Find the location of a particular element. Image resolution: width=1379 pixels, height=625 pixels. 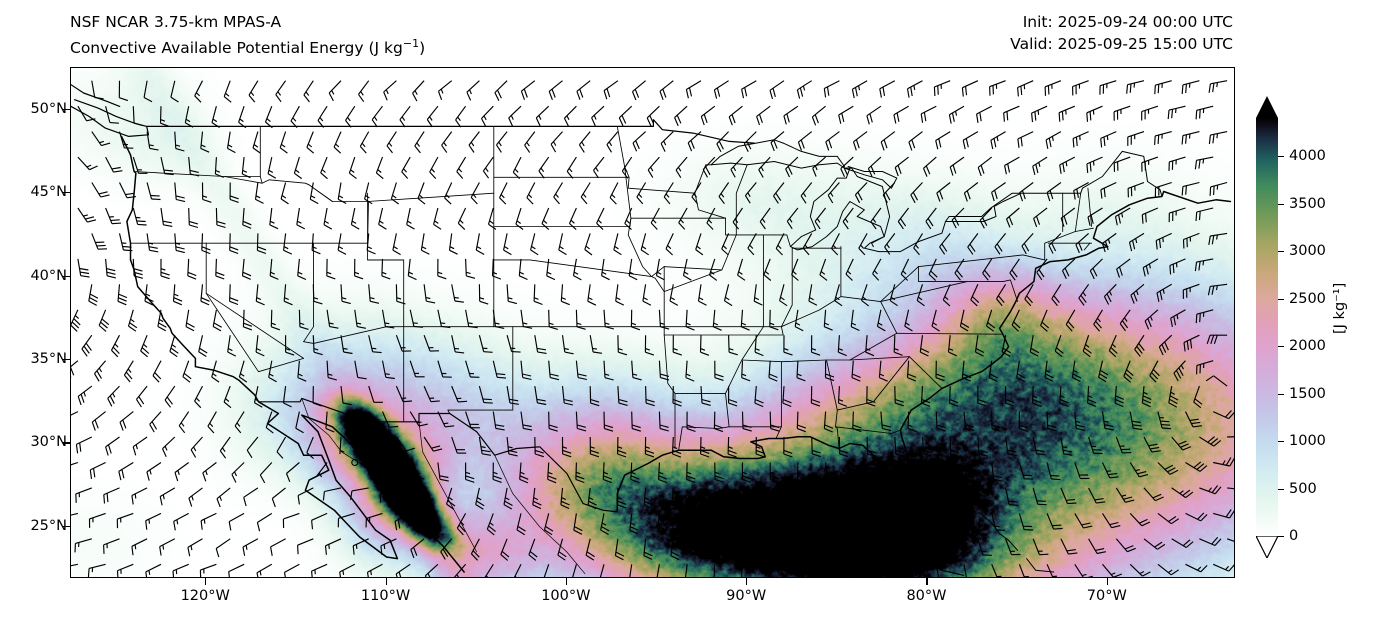

colorbar-tick-mark is located at coordinates (1281, 204).